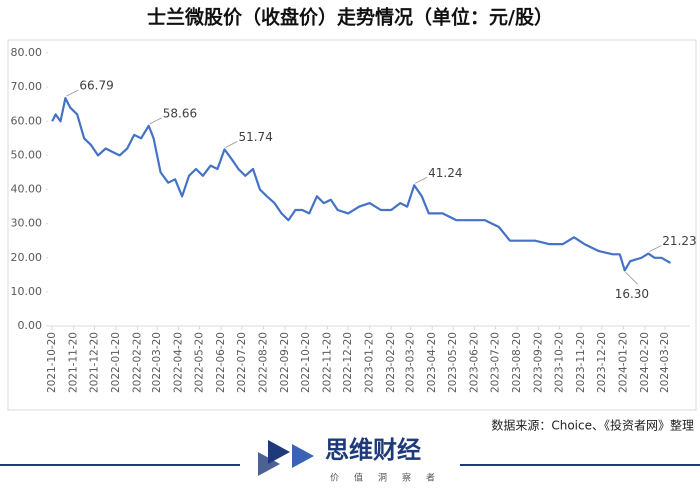 Image resolution: width=700 pixels, height=489 pixels. Describe the element at coordinates (632, 294) in the screenshot. I see `annotation-label: 16.30` at that location.